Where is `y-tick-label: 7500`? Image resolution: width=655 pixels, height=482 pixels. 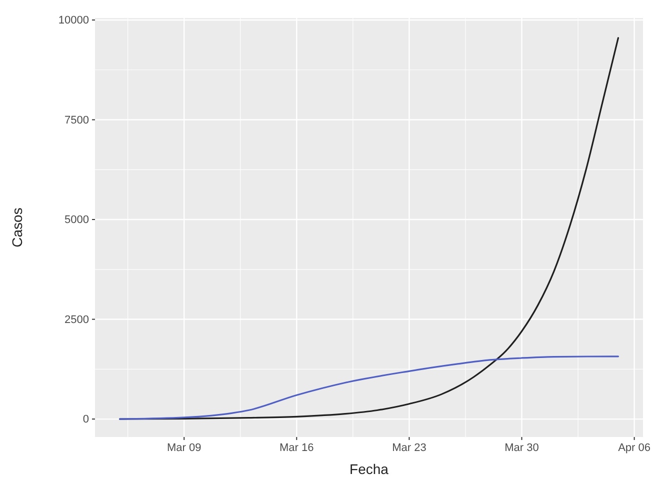
y-tick-label: 7500 is located at coordinates (76, 120).